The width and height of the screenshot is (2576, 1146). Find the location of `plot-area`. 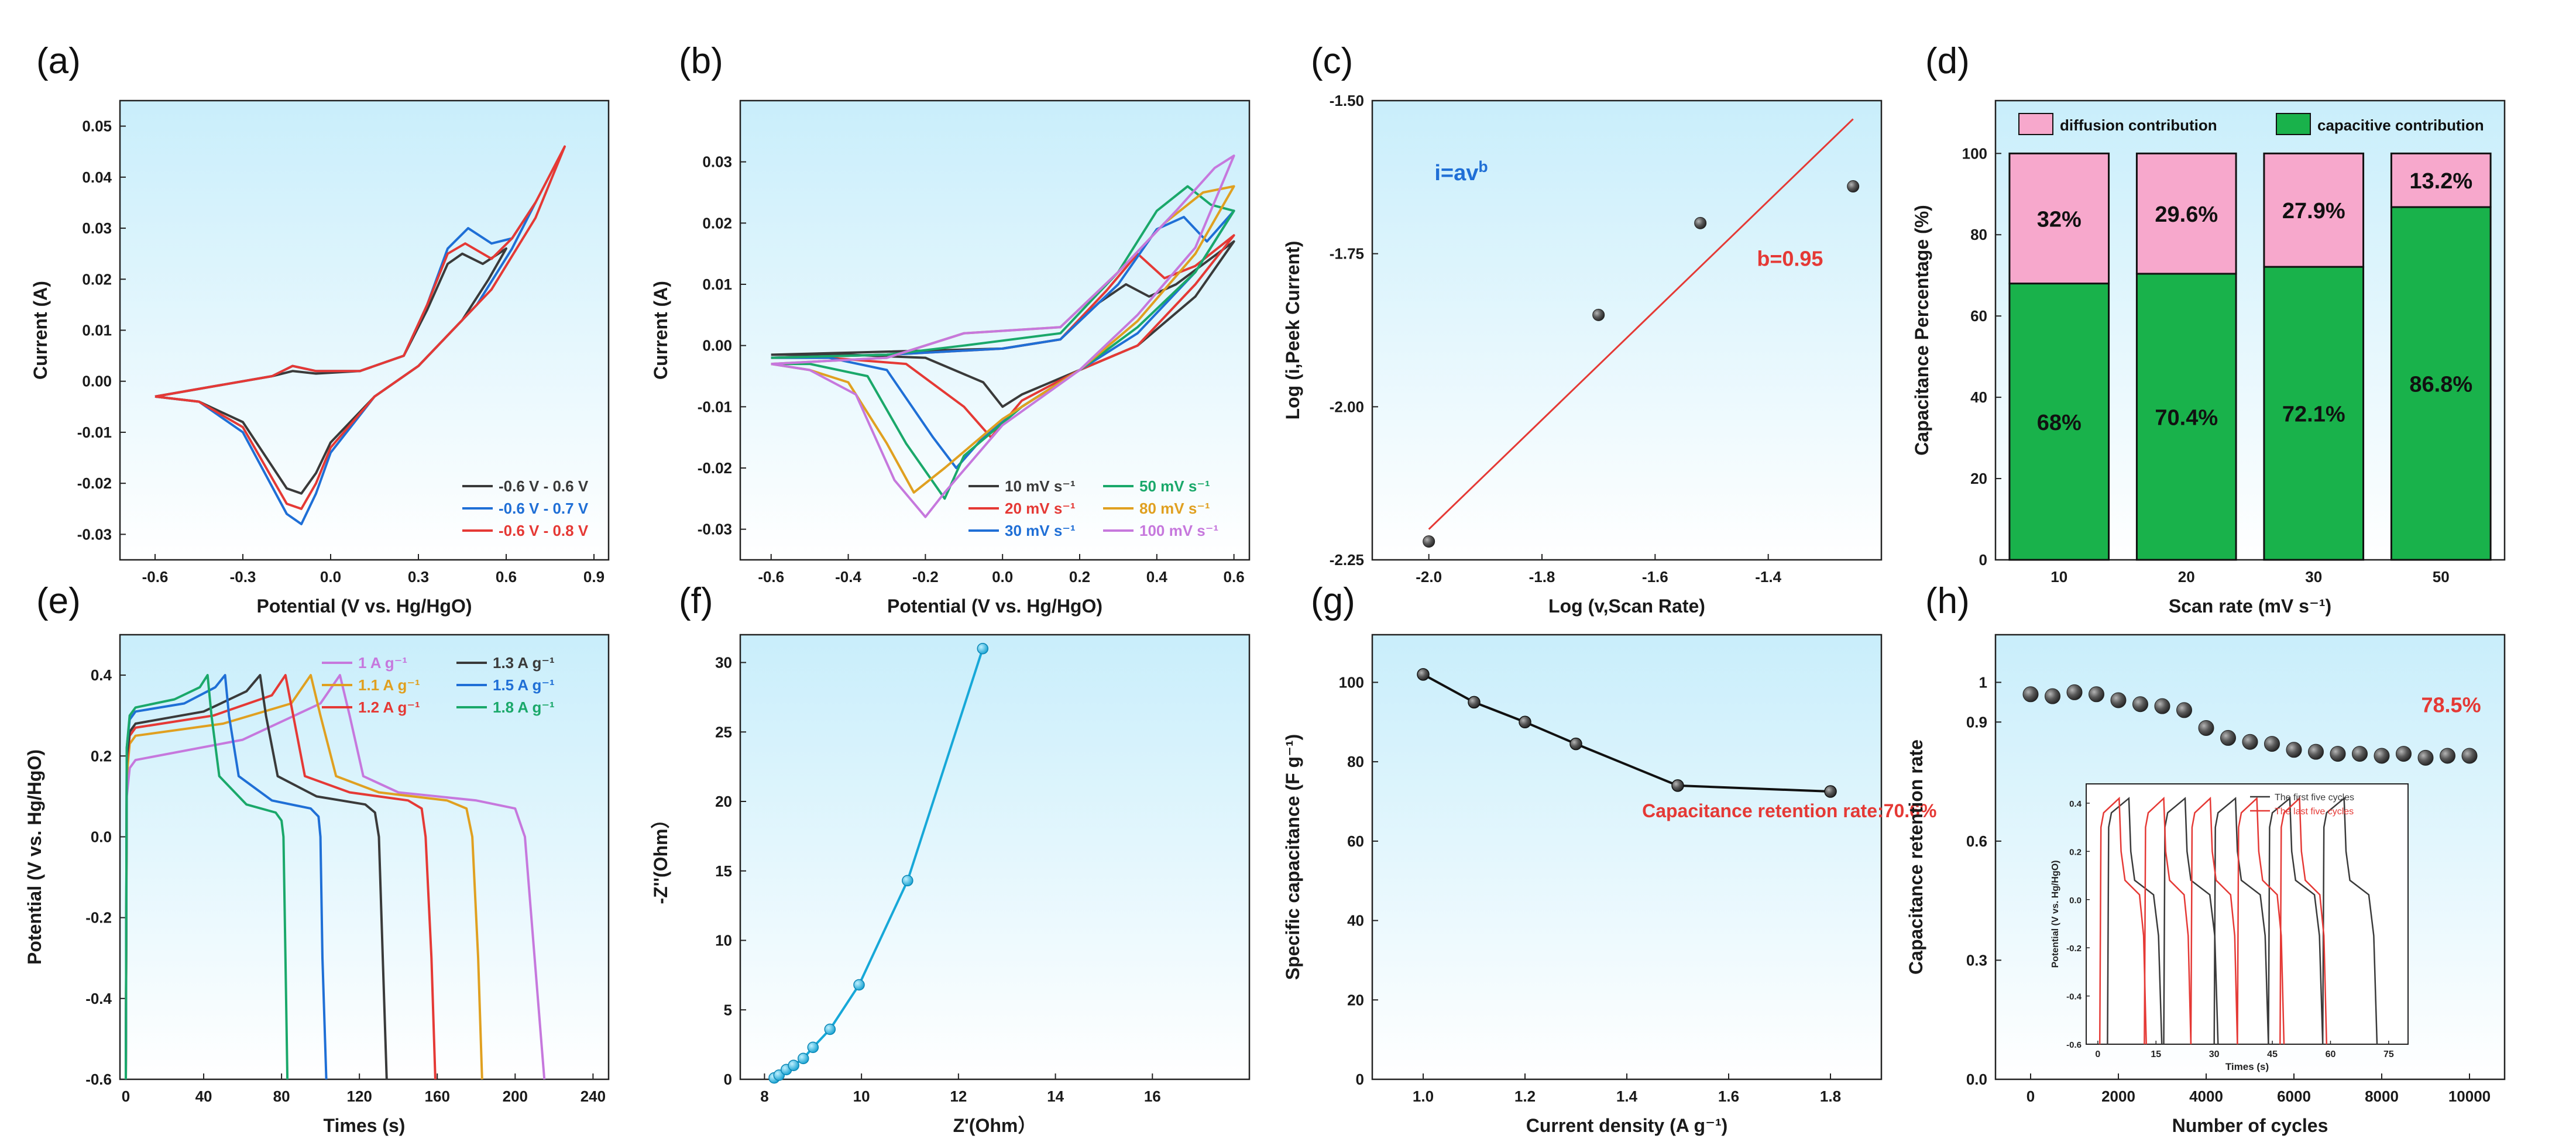

plot-area is located at coordinates (1626, 331).